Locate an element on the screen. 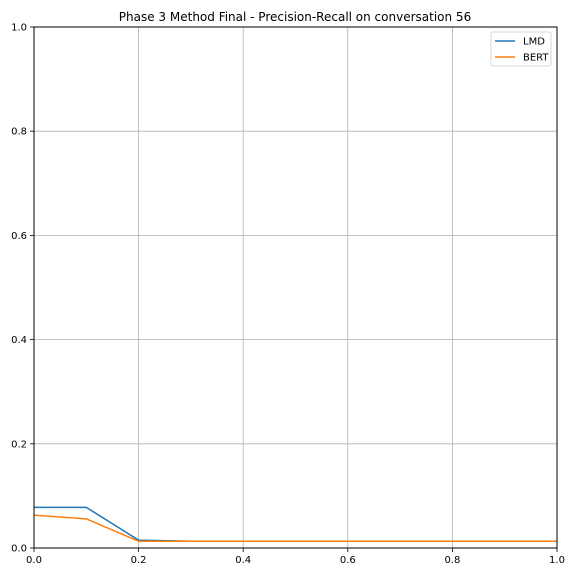 The height and width of the screenshot is (580, 576). x-tick-label: 1.0 is located at coordinates (557, 560).